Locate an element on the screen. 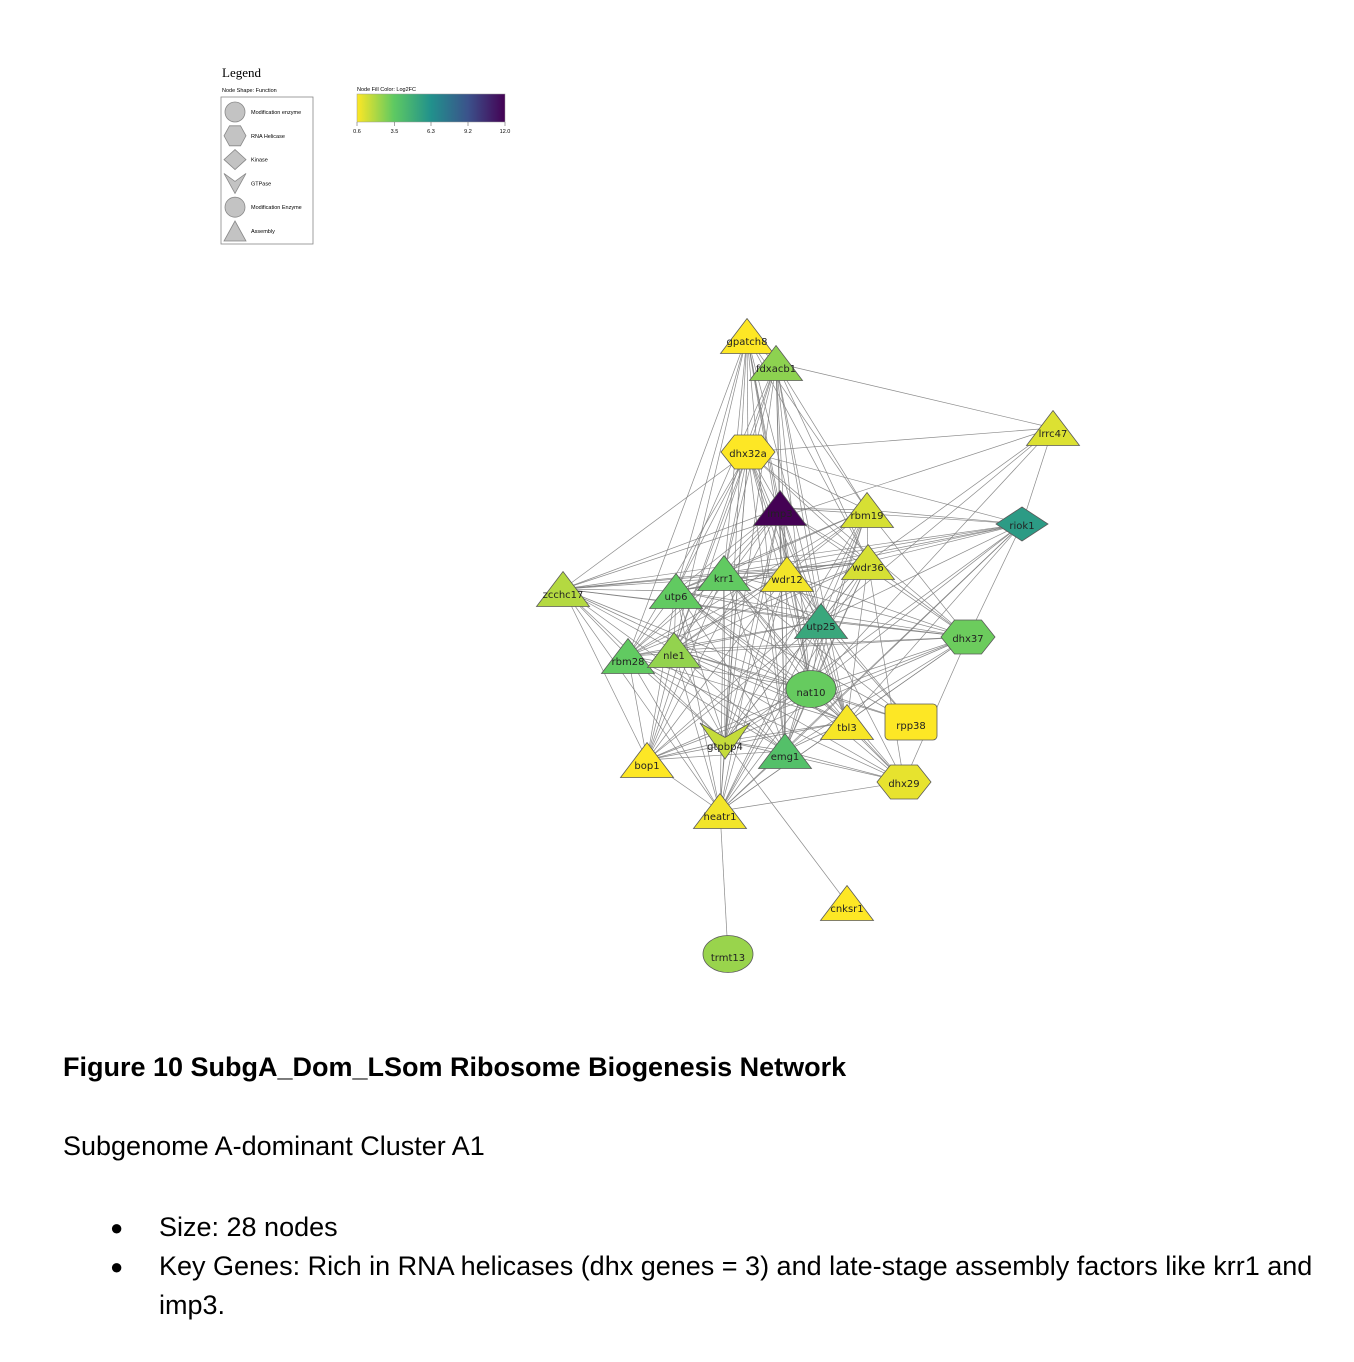 The height and width of the screenshot is (1362, 1354). legend-tick-label: 9.2 is located at coordinates (468, 132).